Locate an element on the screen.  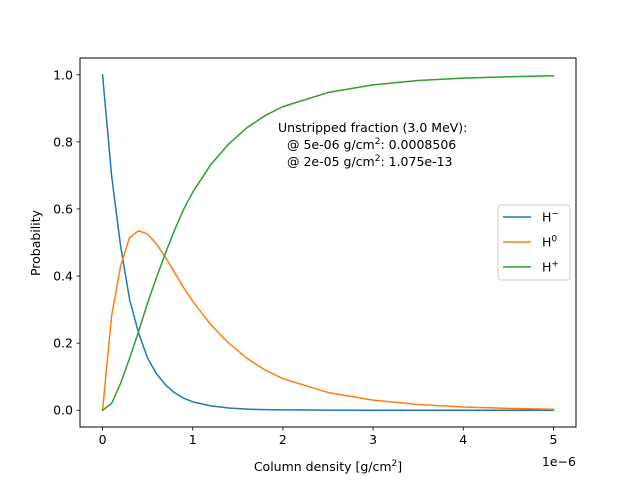
x-tick-label: 2 is located at coordinates (283, 439).